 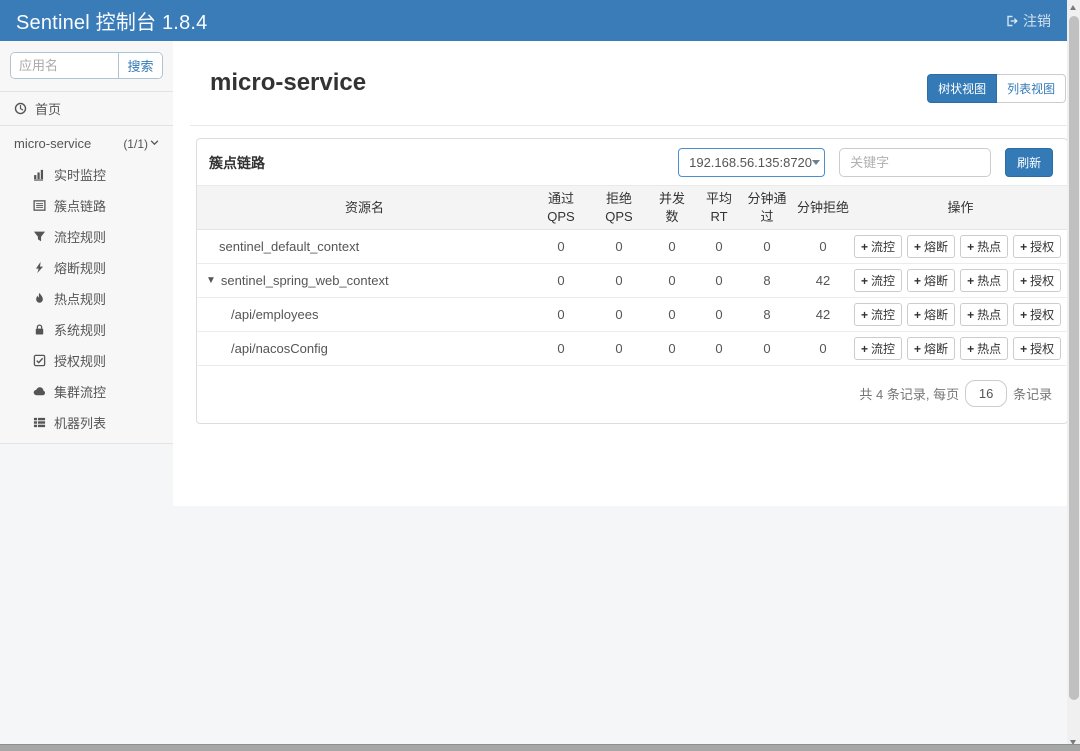 What do you see at coordinates (619, 207) in the screenshot?
I see `col-block-qps: 拒绝QPS` at bounding box center [619, 207].